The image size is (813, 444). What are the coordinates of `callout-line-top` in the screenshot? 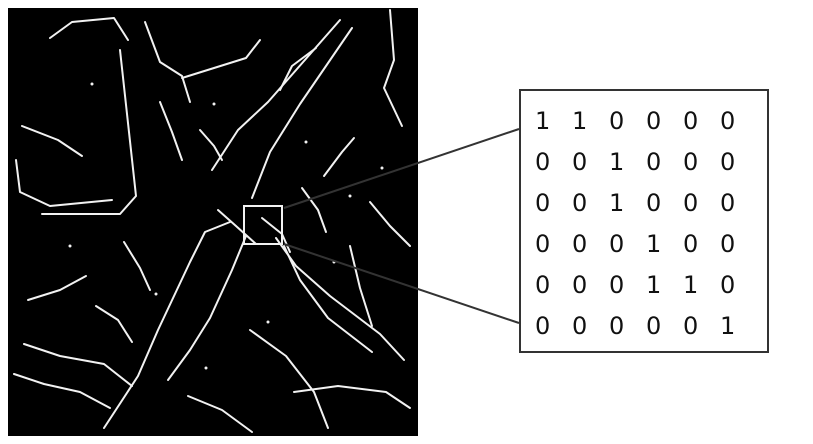 It's located at (401, 168).